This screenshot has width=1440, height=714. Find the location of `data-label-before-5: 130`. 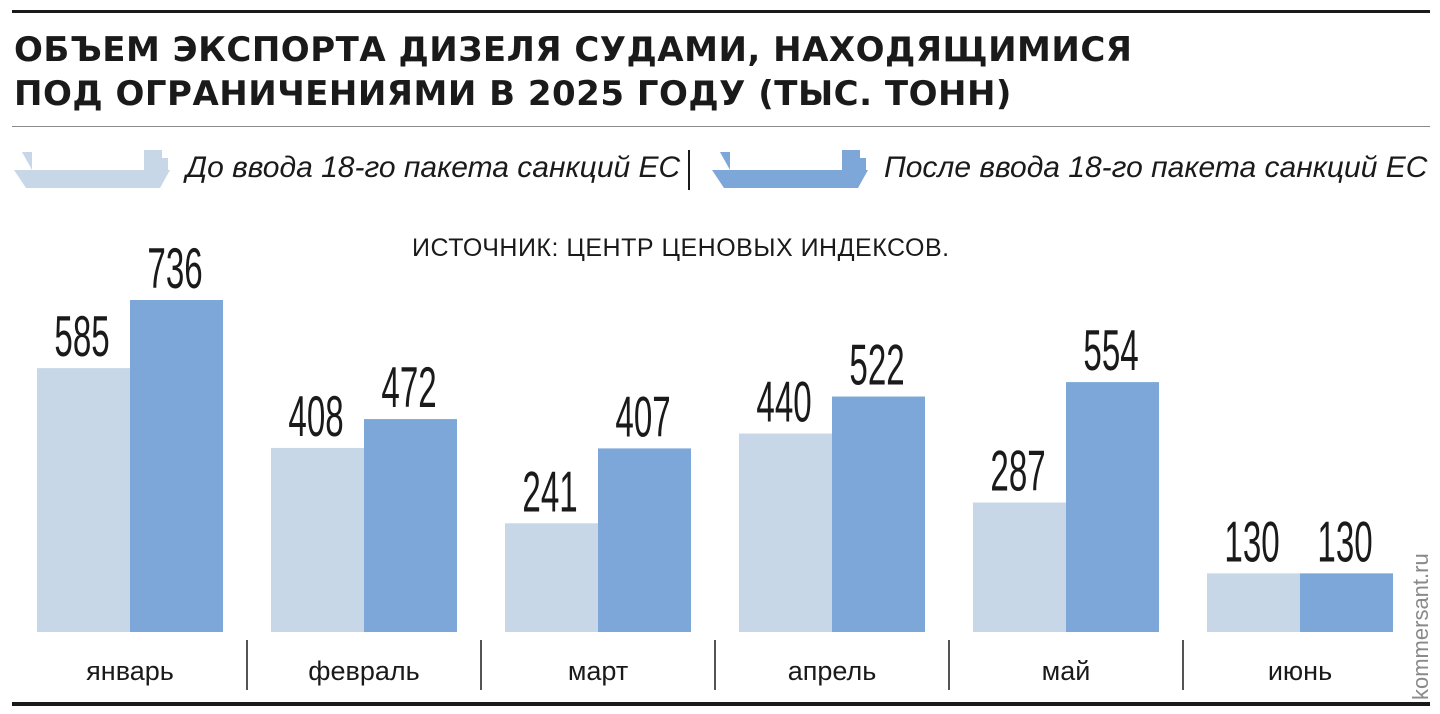

data-label-before-5: 130 is located at coordinates (1251, 542).